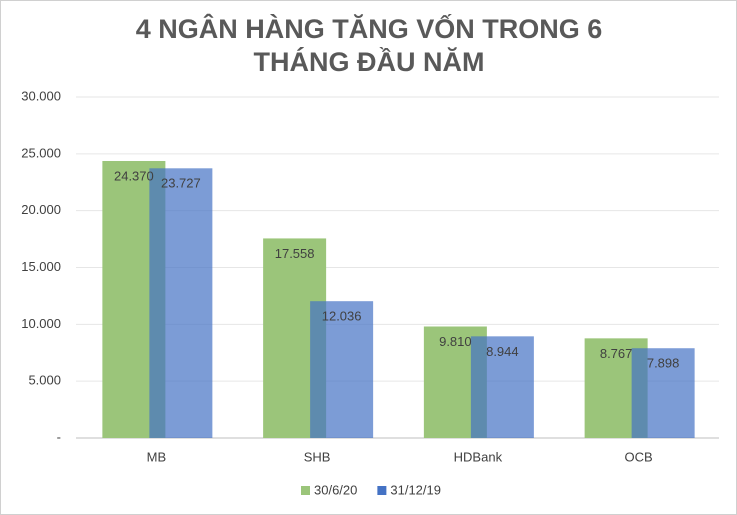 This screenshot has width=737, height=515. I want to click on y-tick-label: 20.000, so click(41, 209).